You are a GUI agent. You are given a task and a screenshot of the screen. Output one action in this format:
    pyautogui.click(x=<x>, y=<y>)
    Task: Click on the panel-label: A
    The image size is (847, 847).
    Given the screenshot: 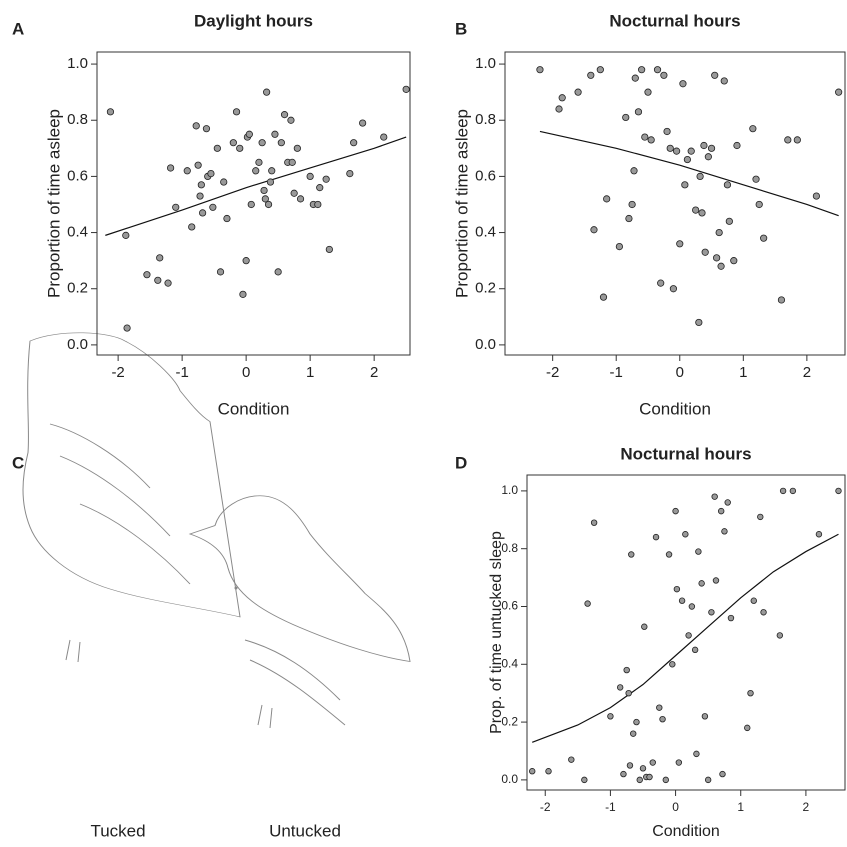 What is the action you would take?
    pyautogui.click(x=18, y=28)
    